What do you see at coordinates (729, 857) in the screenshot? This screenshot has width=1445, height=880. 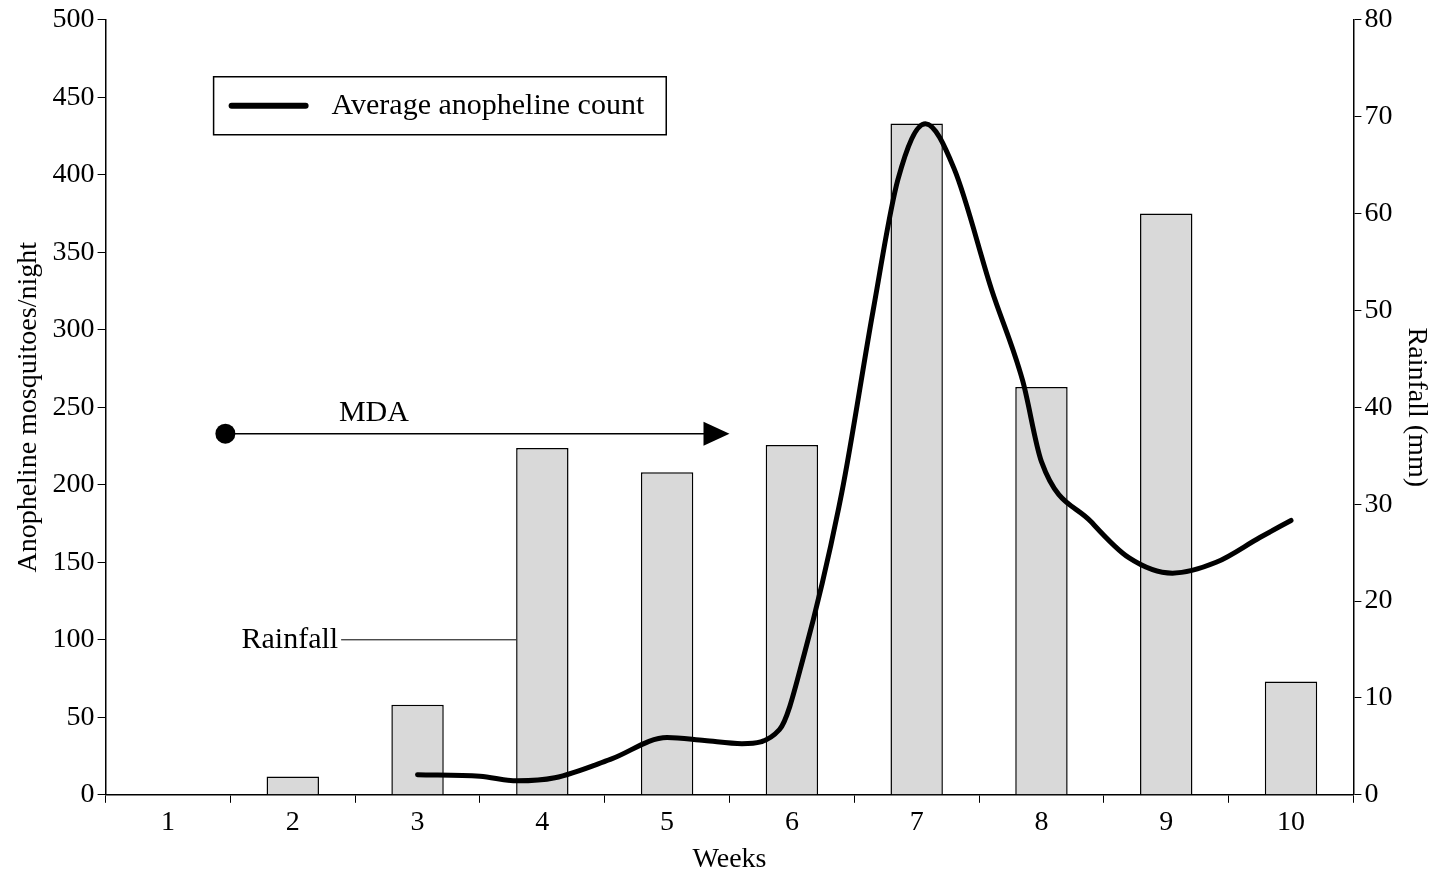 I see `x-axis-title: Weeks` at bounding box center [729, 857].